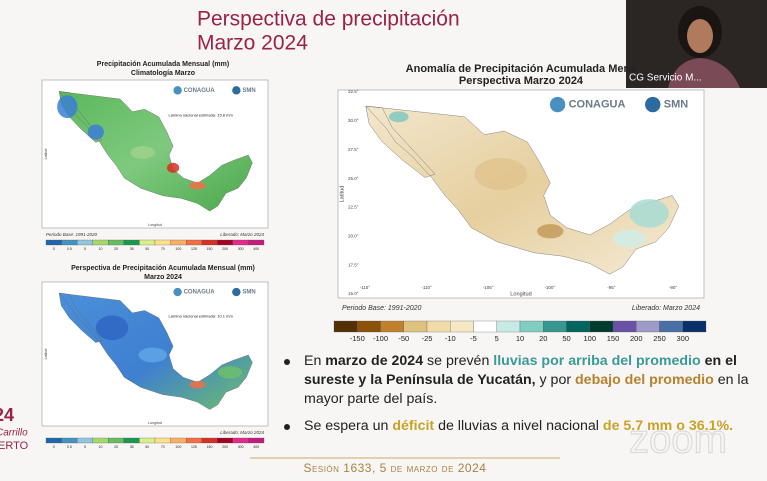 The height and width of the screenshot is (481, 767). Describe the element at coordinates (353, 207) in the screenshot. I see `lat-tick-label: 22.5°` at that location.